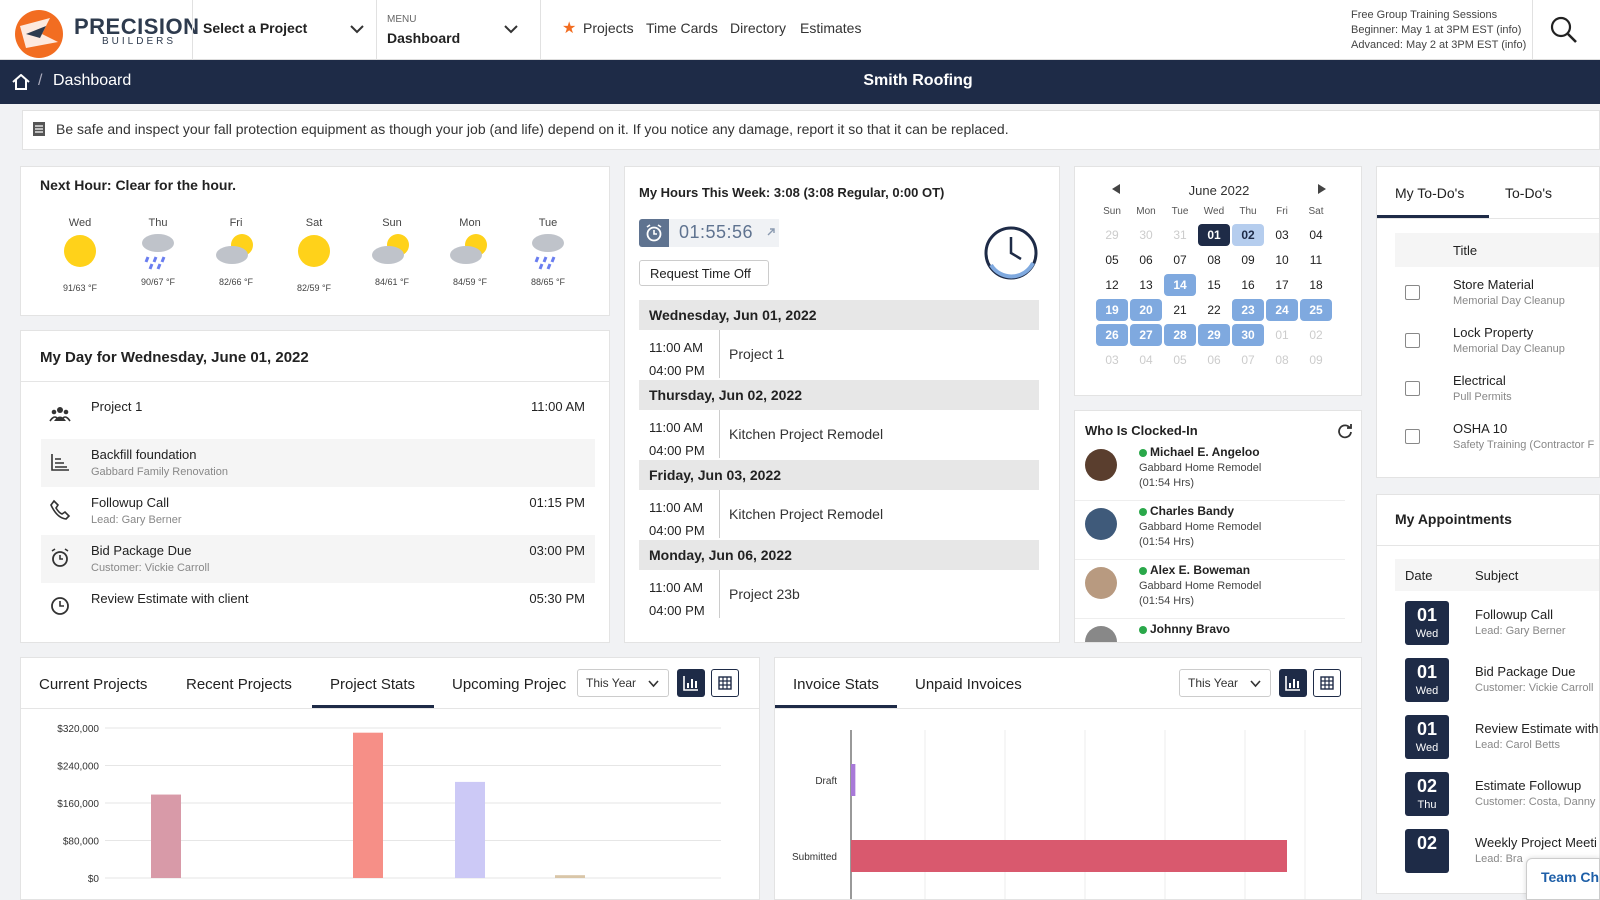  Describe the element at coordinates (1146, 310) in the screenshot. I see `calendar-day: 20` at that location.